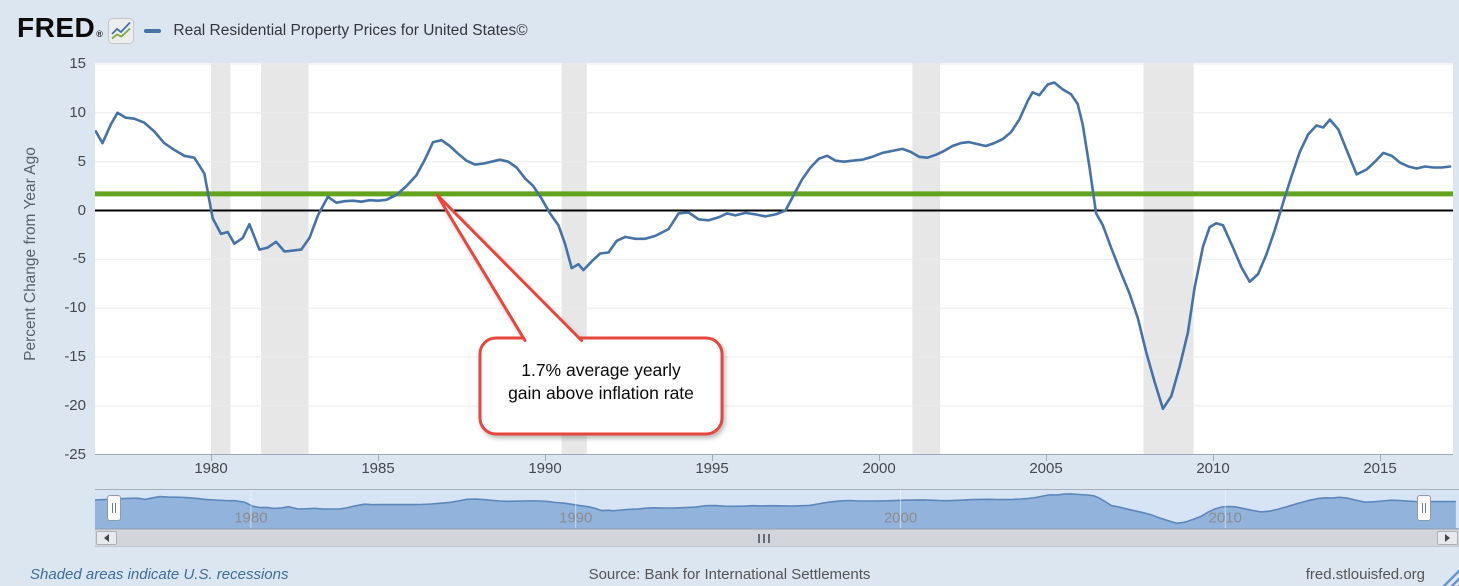  What do you see at coordinates (575, 518) in the screenshot?
I see `mini-decade-label: 1990` at bounding box center [575, 518].